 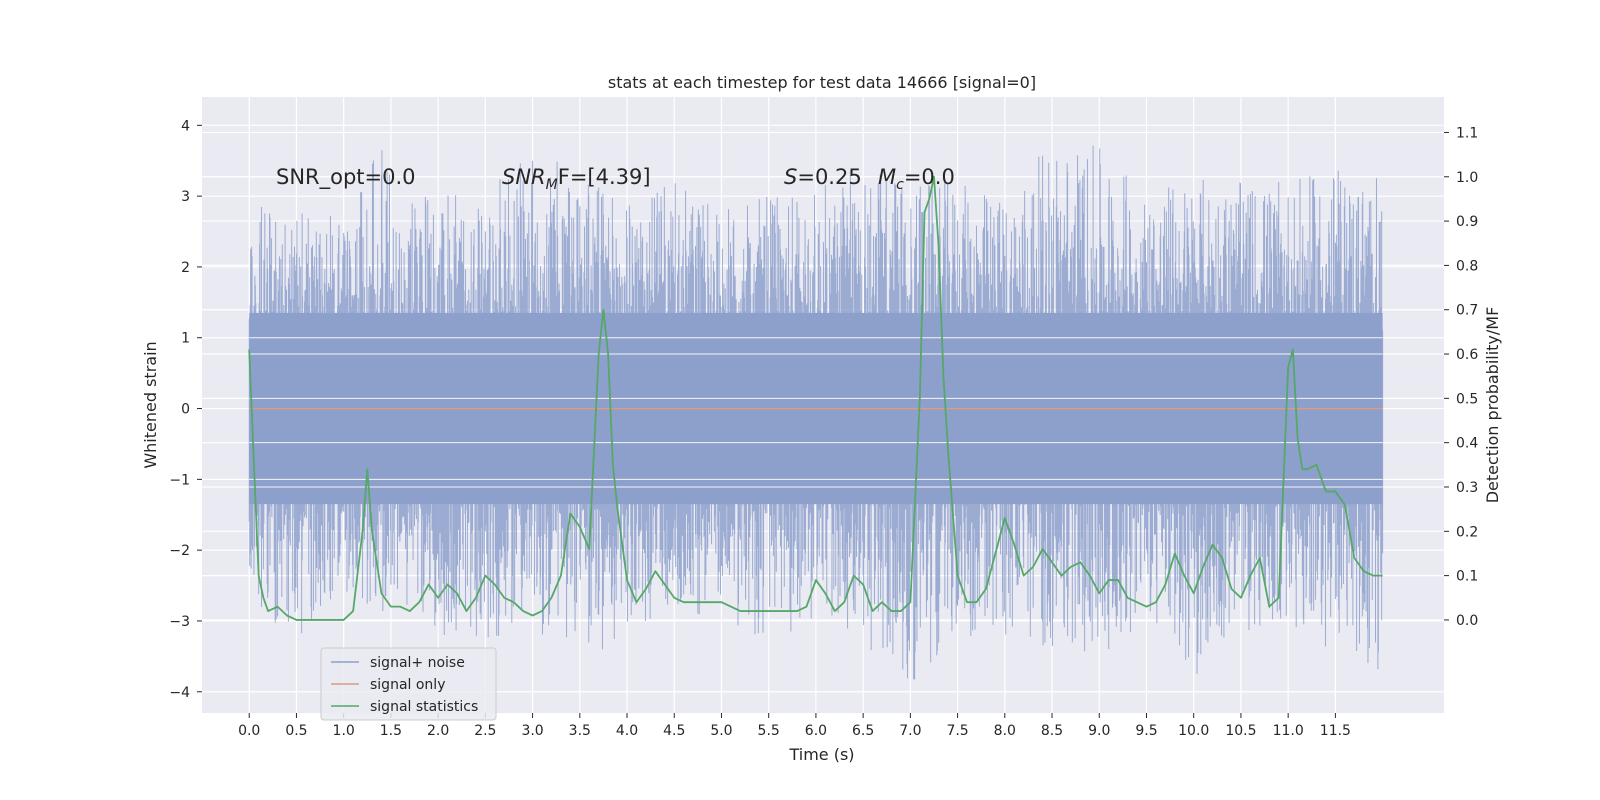 What do you see at coordinates (524, 177) in the screenshot?
I see `annotation-snr-mf-main: SNR` at bounding box center [524, 177].